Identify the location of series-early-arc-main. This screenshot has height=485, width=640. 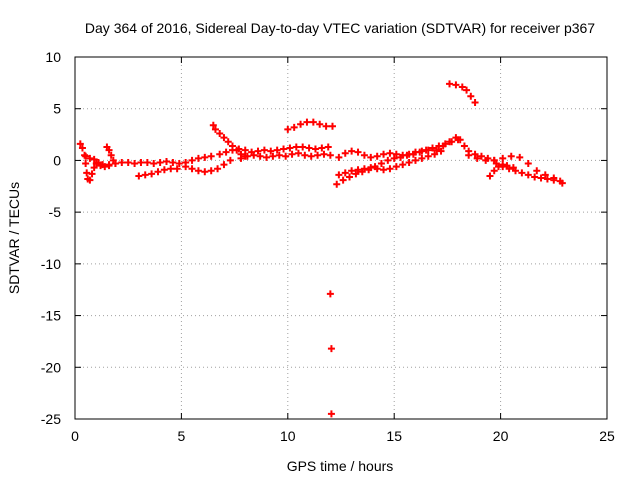
(148, 160).